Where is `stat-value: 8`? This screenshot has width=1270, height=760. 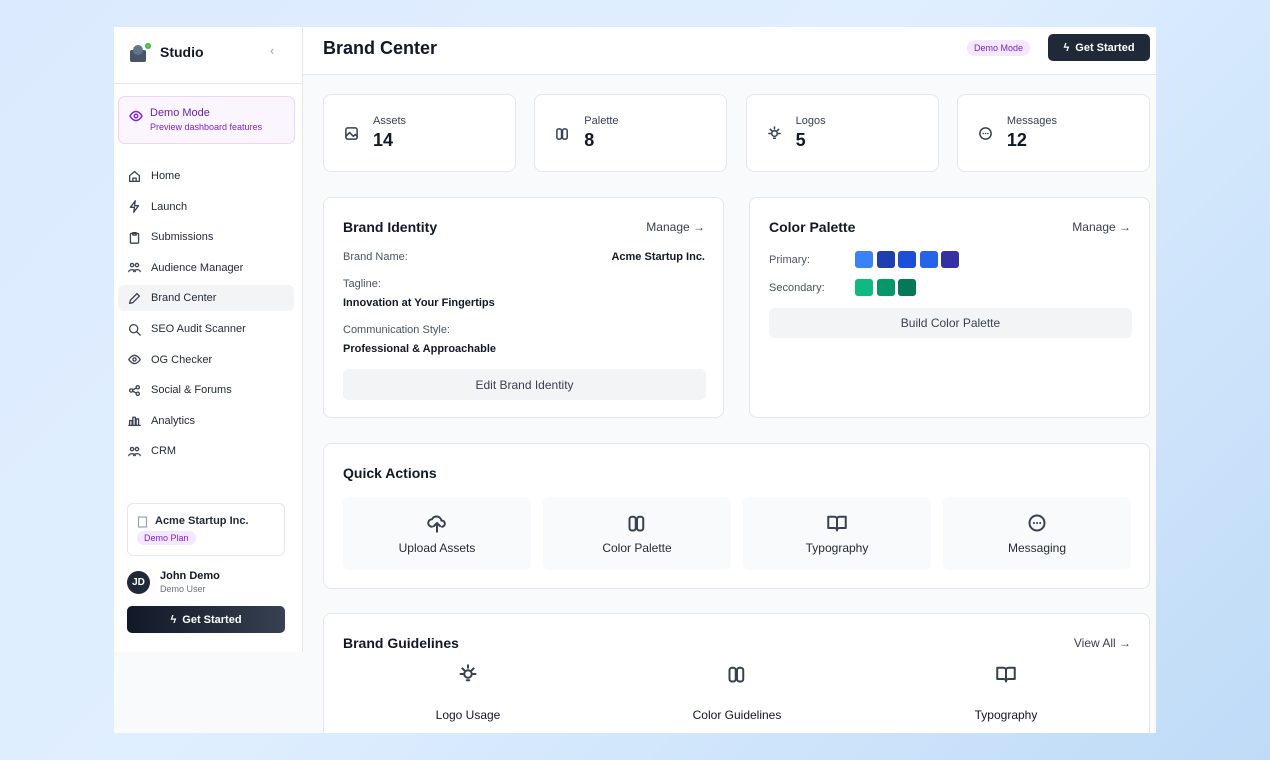
stat-value: 8 is located at coordinates (589, 140).